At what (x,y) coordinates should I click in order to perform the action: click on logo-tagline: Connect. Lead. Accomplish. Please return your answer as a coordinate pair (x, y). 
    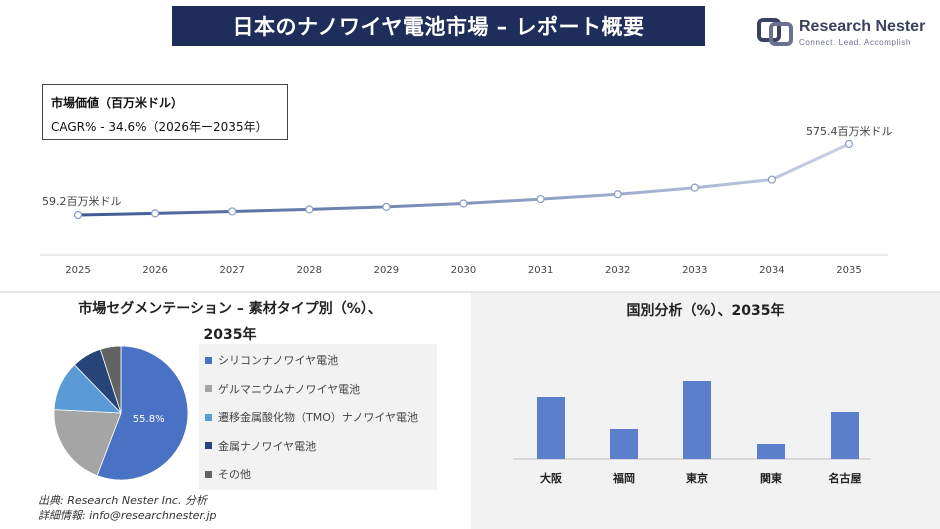
    Looking at the image, I should click on (855, 42).